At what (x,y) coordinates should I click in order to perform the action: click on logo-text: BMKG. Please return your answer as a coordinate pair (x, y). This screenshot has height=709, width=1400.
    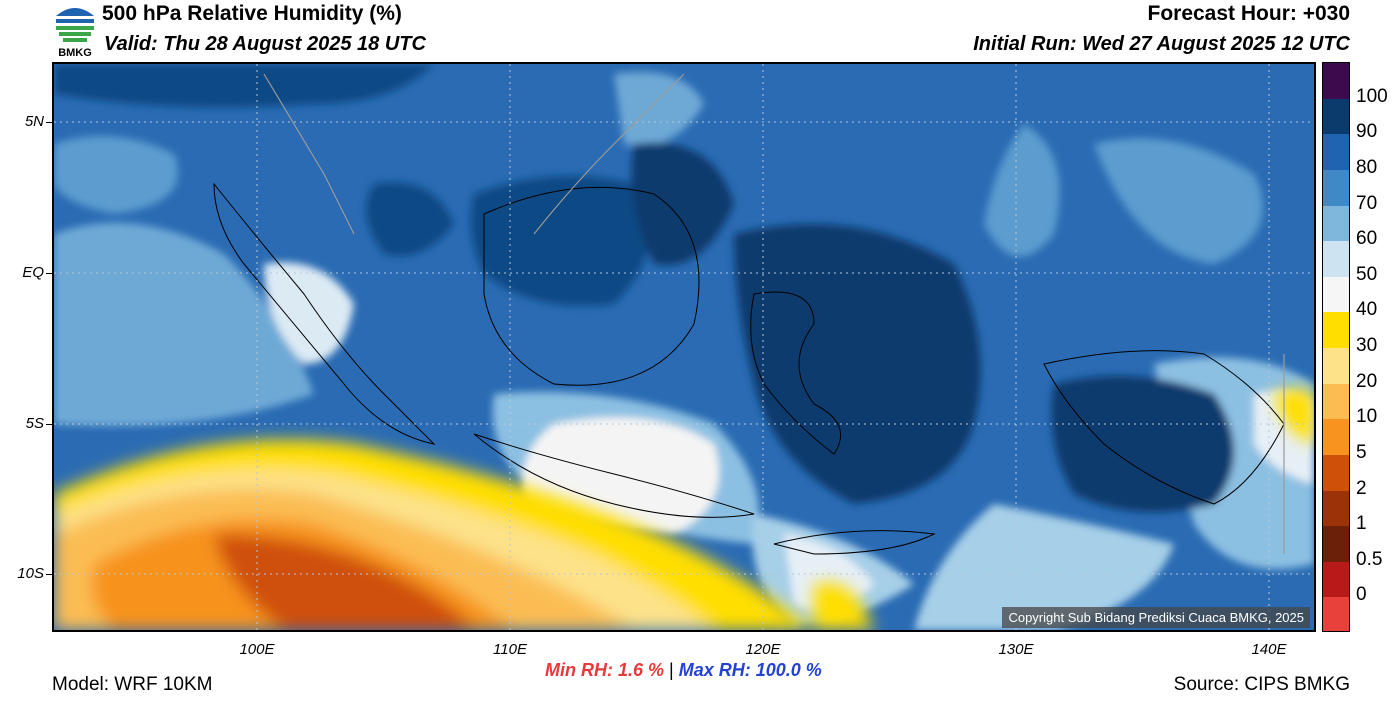
    Looking at the image, I should click on (75, 53).